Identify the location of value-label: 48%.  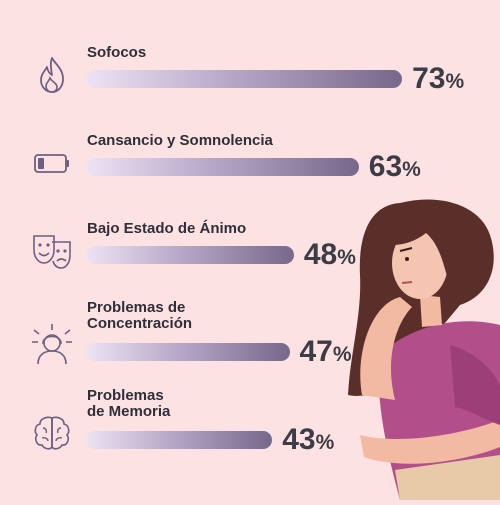
(330, 255).